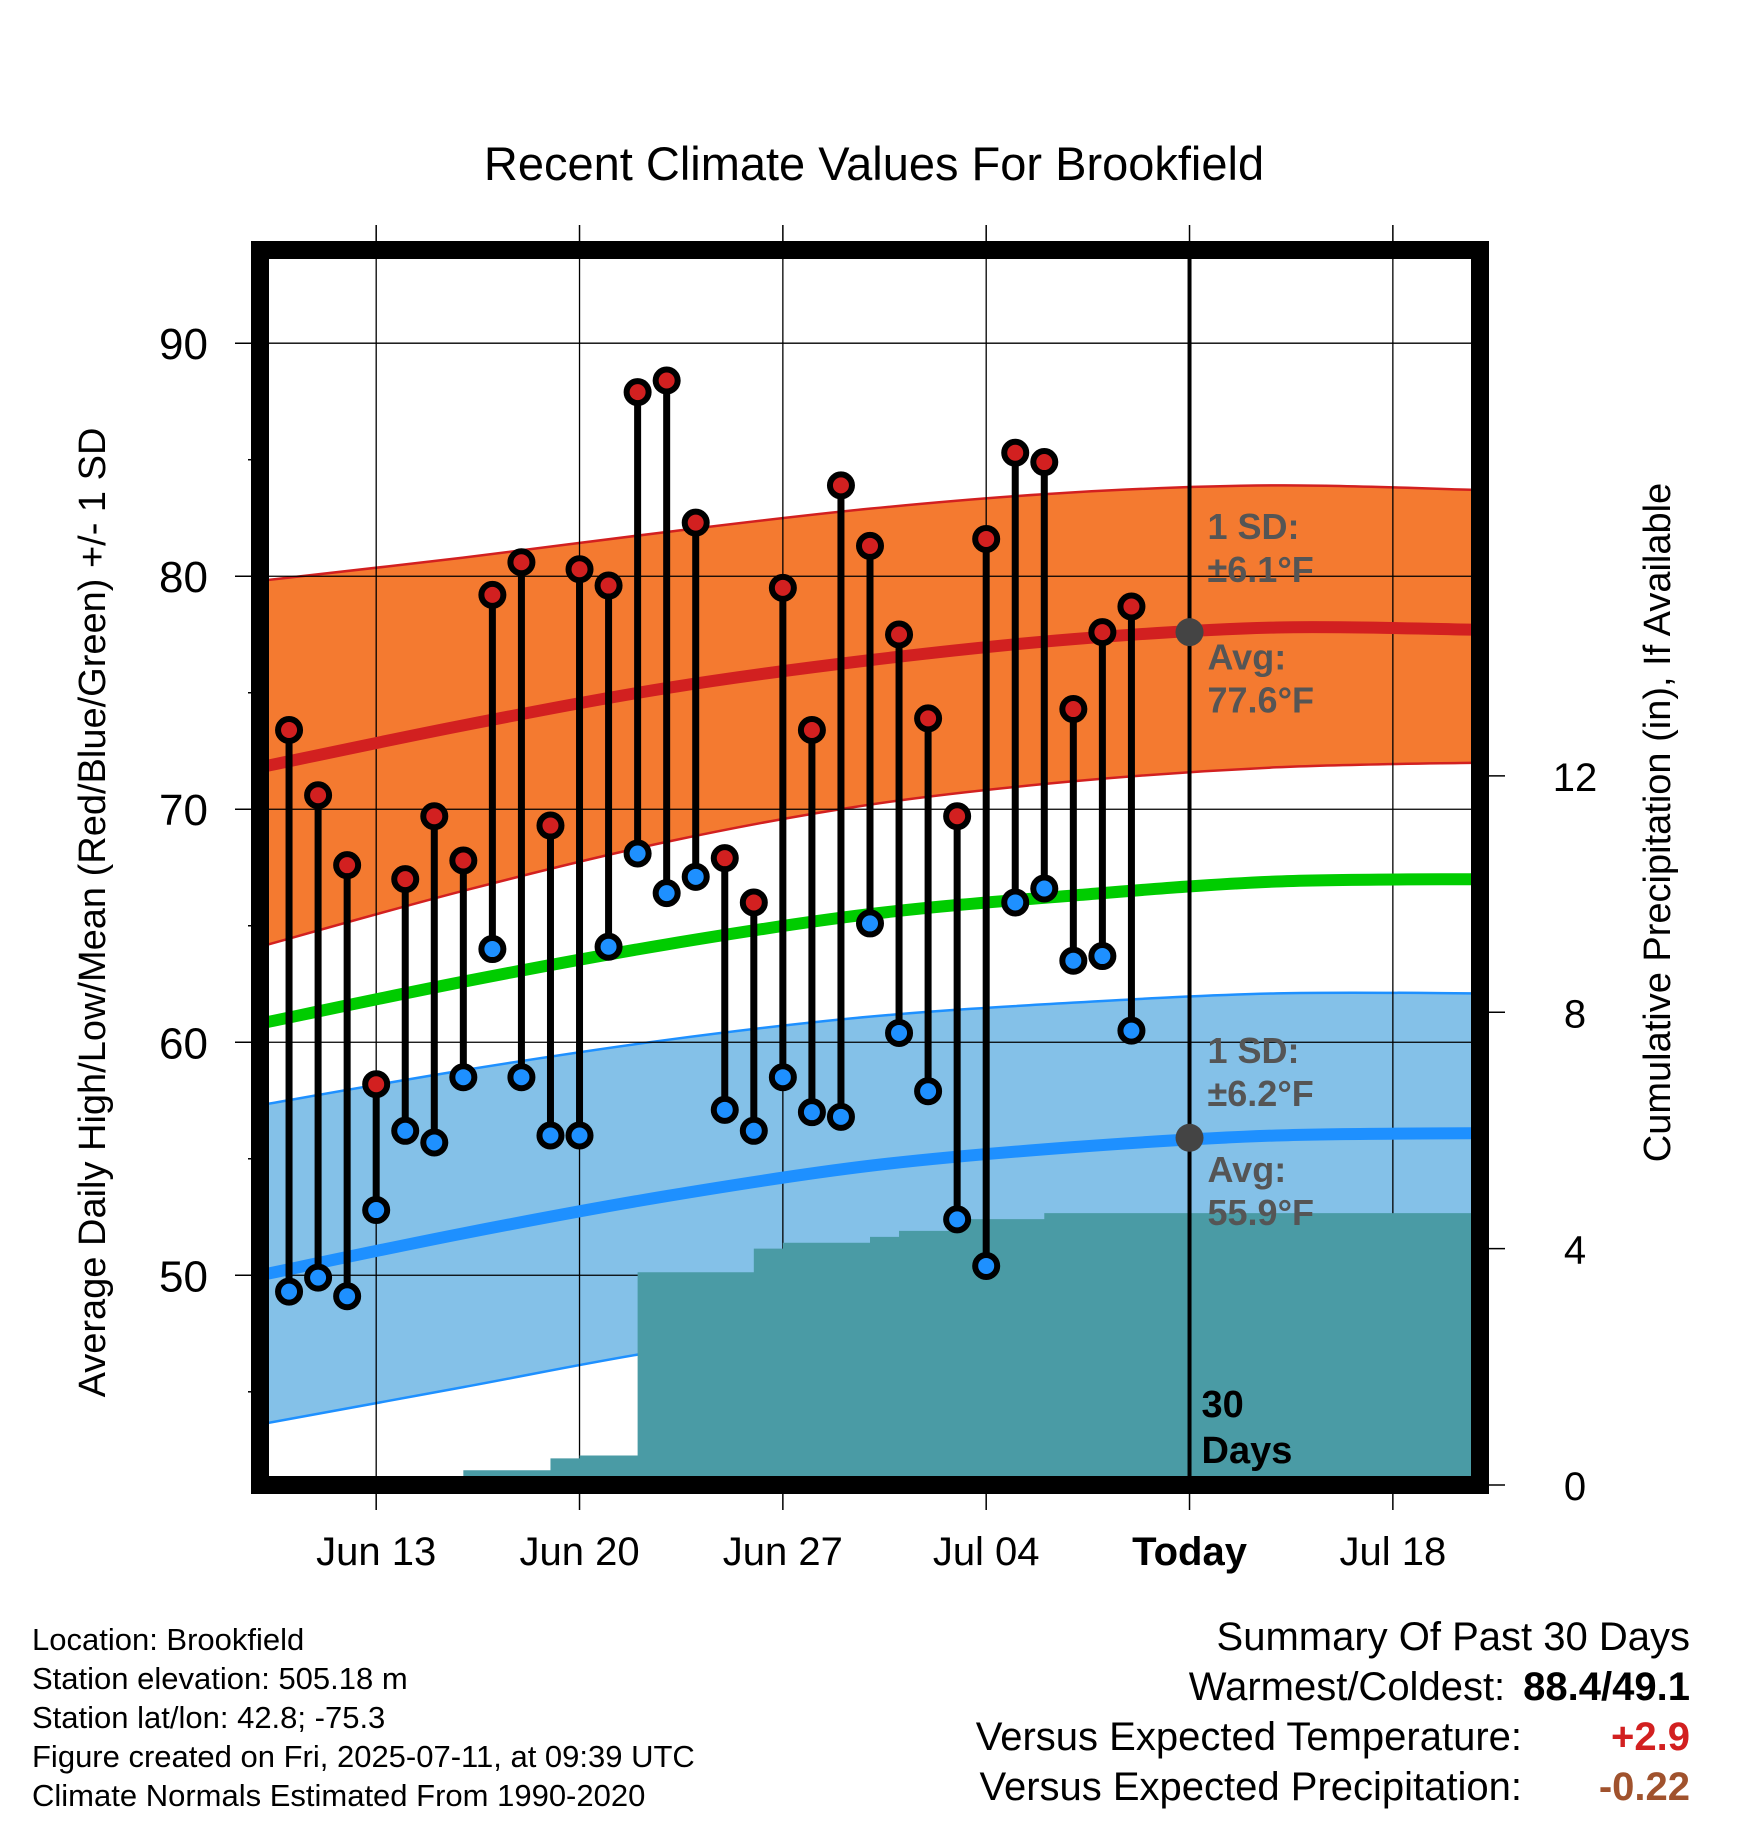 This screenshot has height=1828, width=1748. I want to click on high-sd-label-line: 1 SD:, so click(1254, 526).